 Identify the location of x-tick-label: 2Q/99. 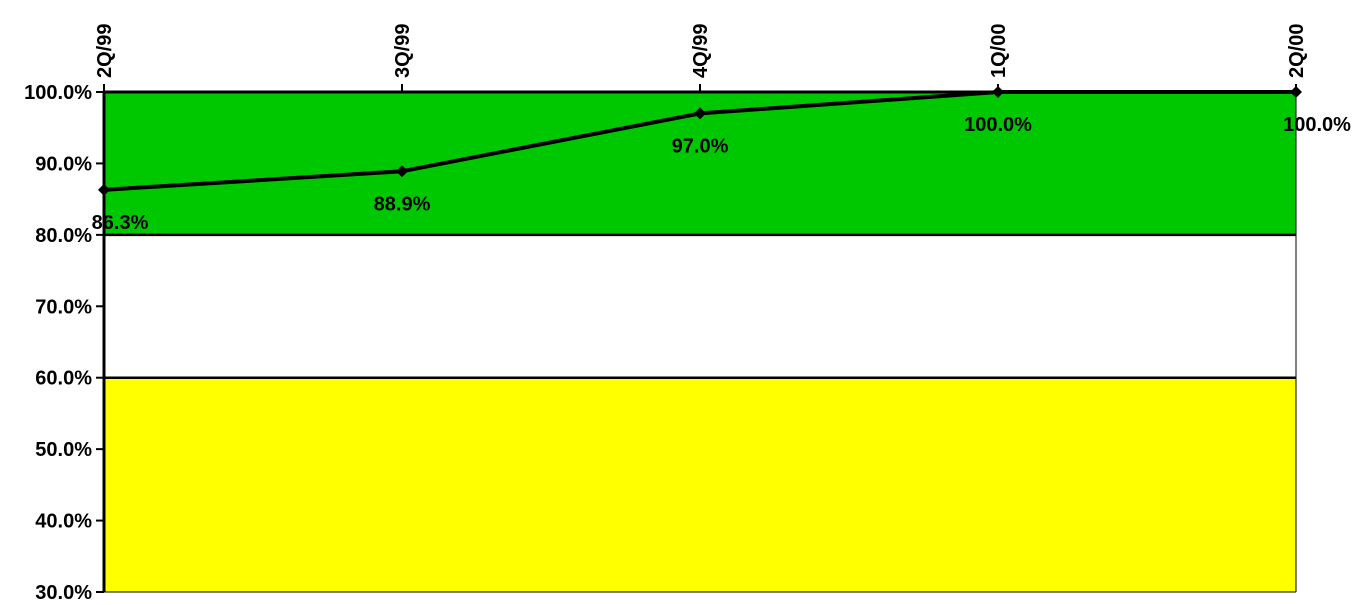
(105, 51).